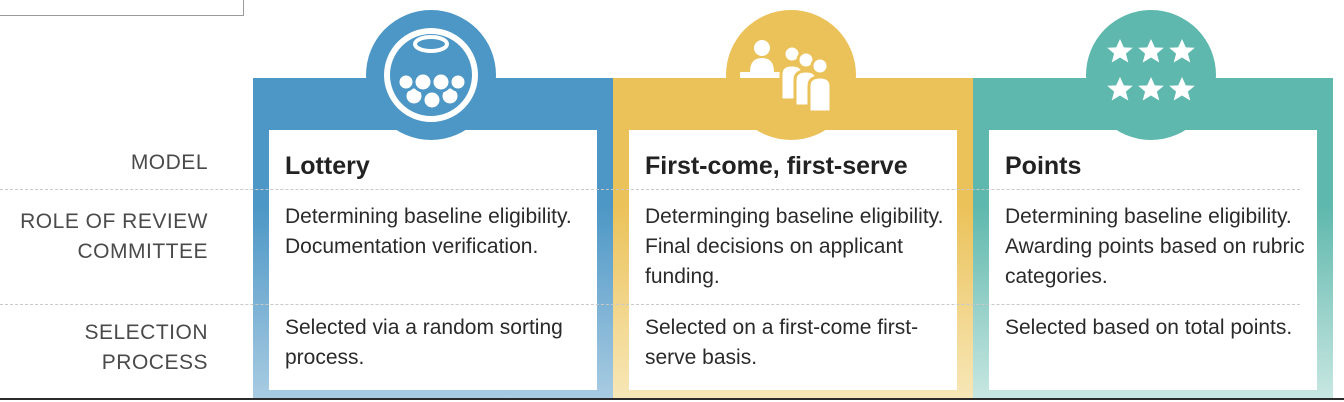  Describe the element at coordinates (169, 162) in the screenshot. I see `row-label-model: MODEL` at that location.